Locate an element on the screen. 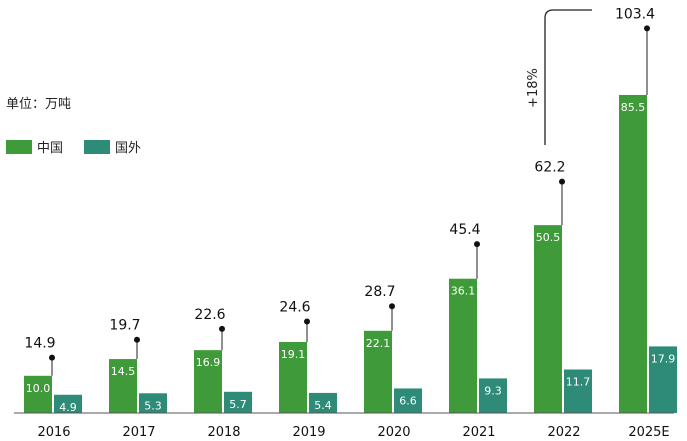 The height and width of the screenshot is (441, 687). total-label-2020: 28.7 is located at coordinates (379, 292).